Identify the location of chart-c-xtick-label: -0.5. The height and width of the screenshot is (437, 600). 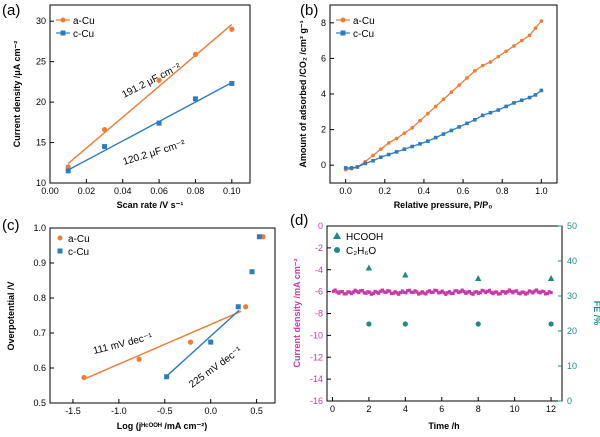
(165, 411).